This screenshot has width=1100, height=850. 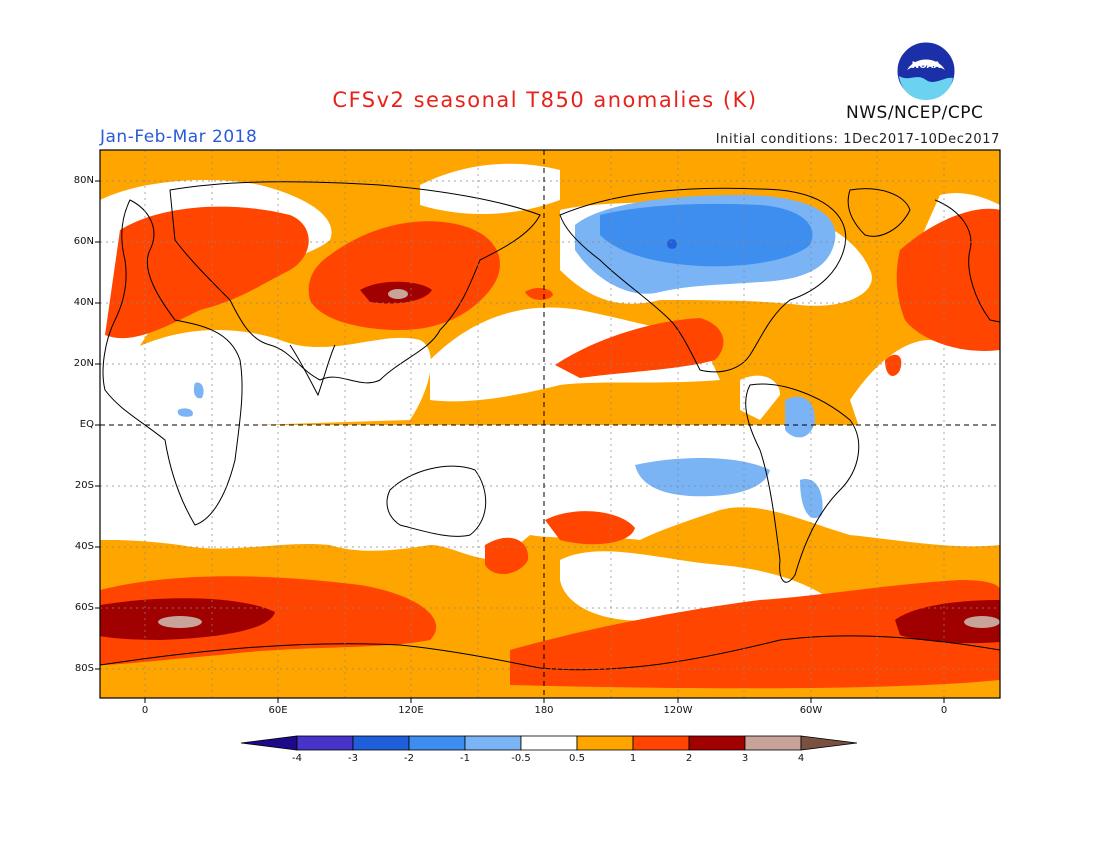 I want to click on lat-label: 60N, so click(x=83, y=241).